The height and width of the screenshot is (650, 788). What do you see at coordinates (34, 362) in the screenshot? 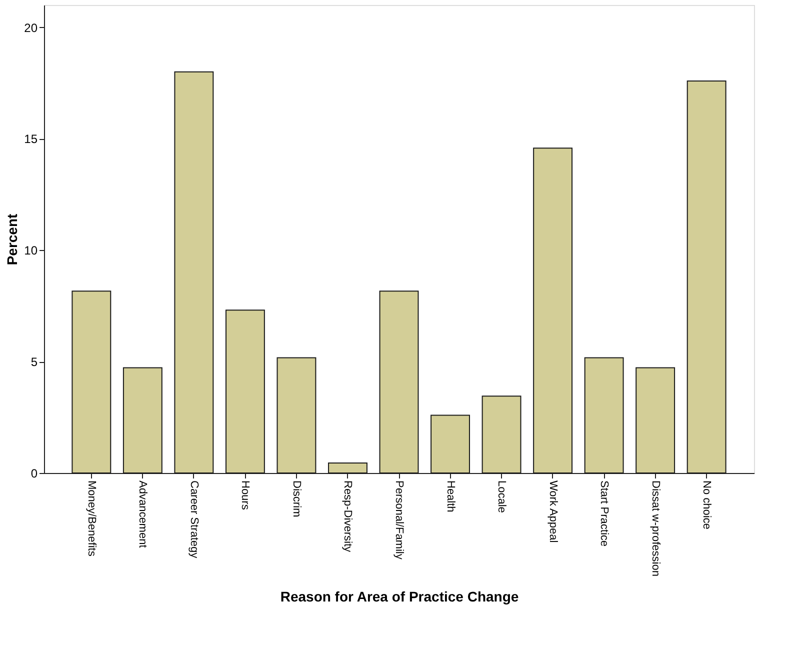
I see `y-tick-label: 5` at bounding box center [34, 362].